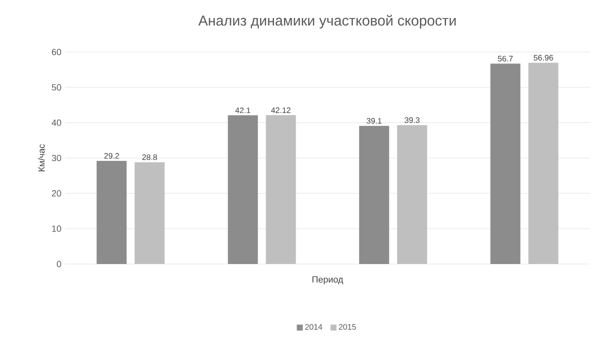 Image resolution: width=605 pixels, height=340 pixels. What do you see at coordinates (57, 228) in the screenshot?
I see `y-tick-label: 10` at bounding box center [57, 228].